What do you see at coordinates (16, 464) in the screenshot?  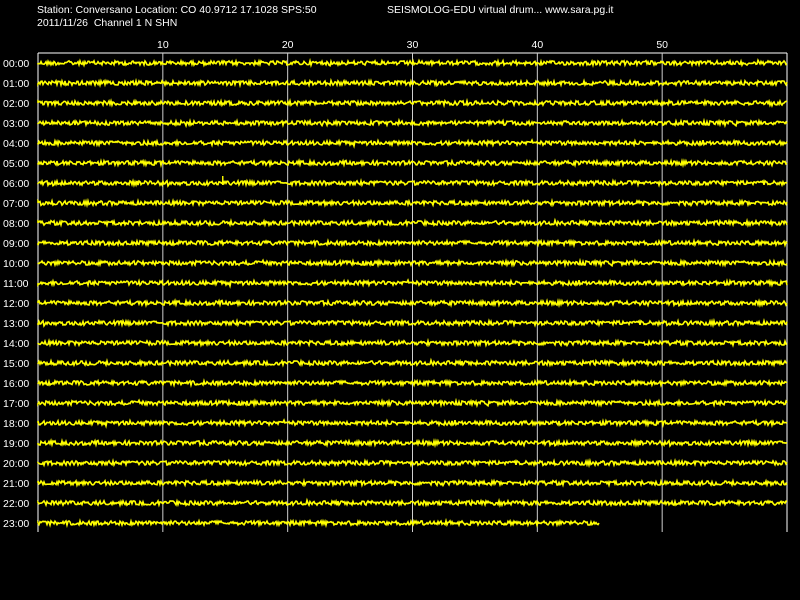 I see `row-time-label: 20:00` at bounding box center [16, 464].